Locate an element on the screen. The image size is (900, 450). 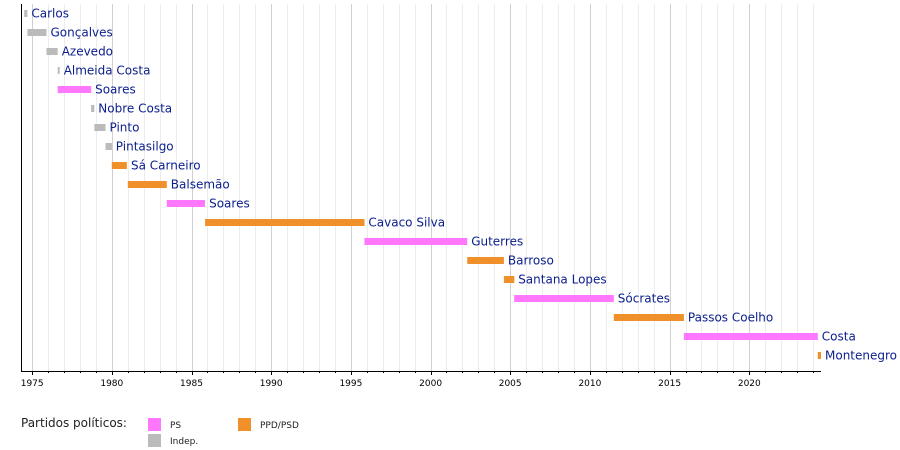
term-label-balsemao: Balsemão is located at coordinates (200, 185).